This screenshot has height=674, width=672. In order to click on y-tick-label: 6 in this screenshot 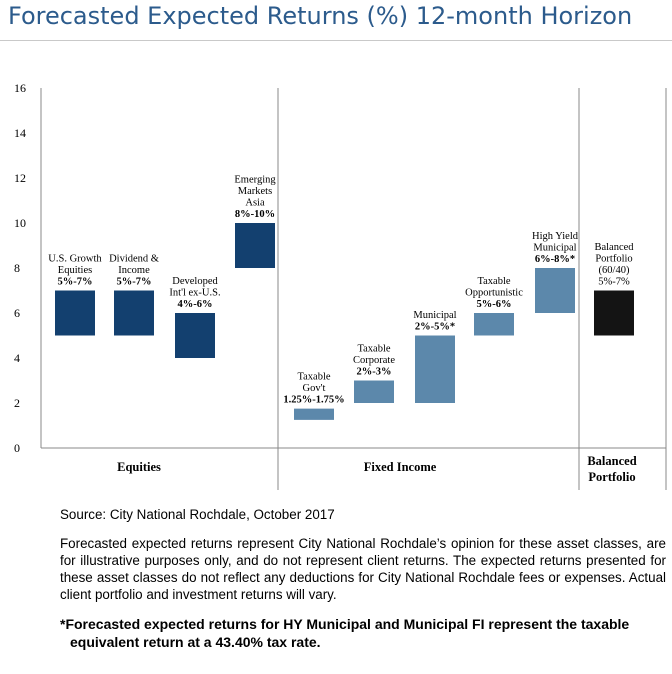, I will do `click(17, 313)`.